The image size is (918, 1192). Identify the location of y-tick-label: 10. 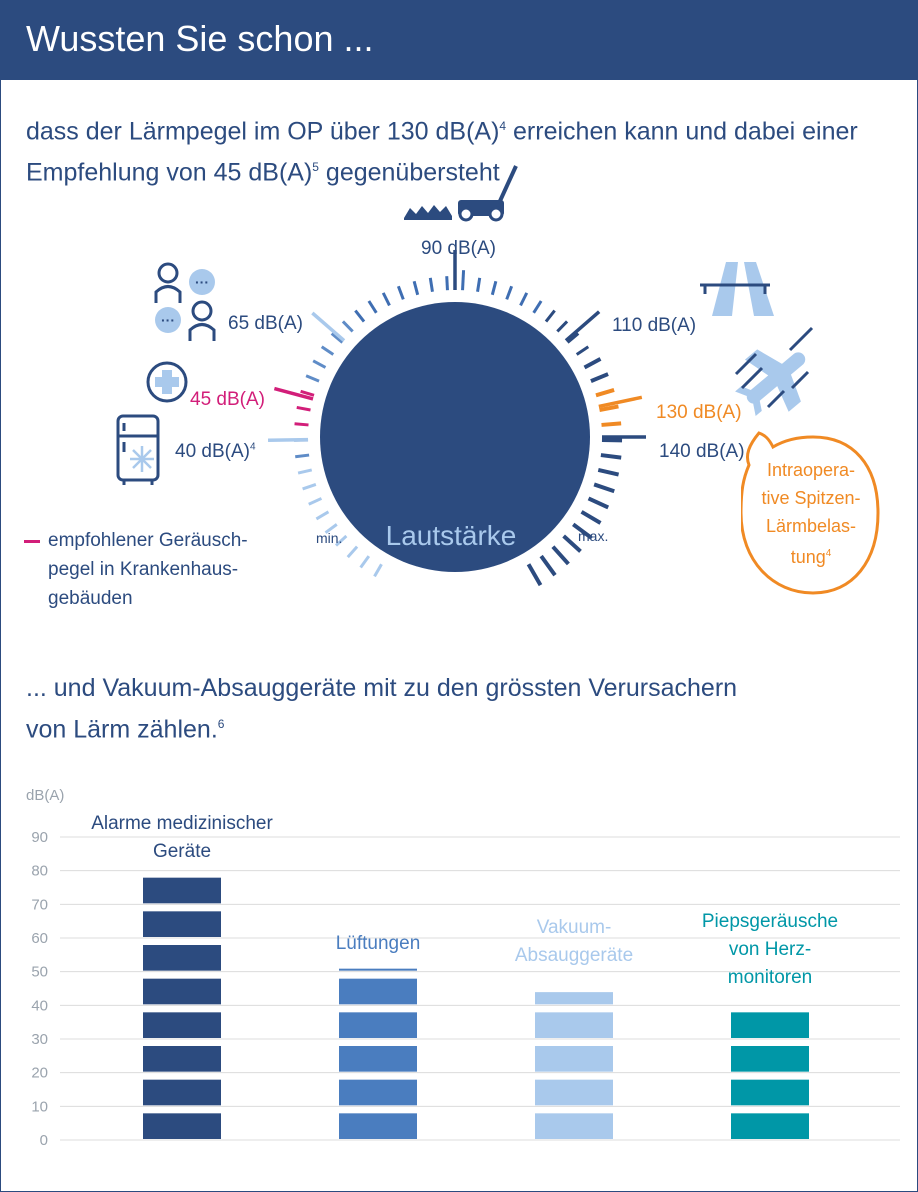
(39, 1106).